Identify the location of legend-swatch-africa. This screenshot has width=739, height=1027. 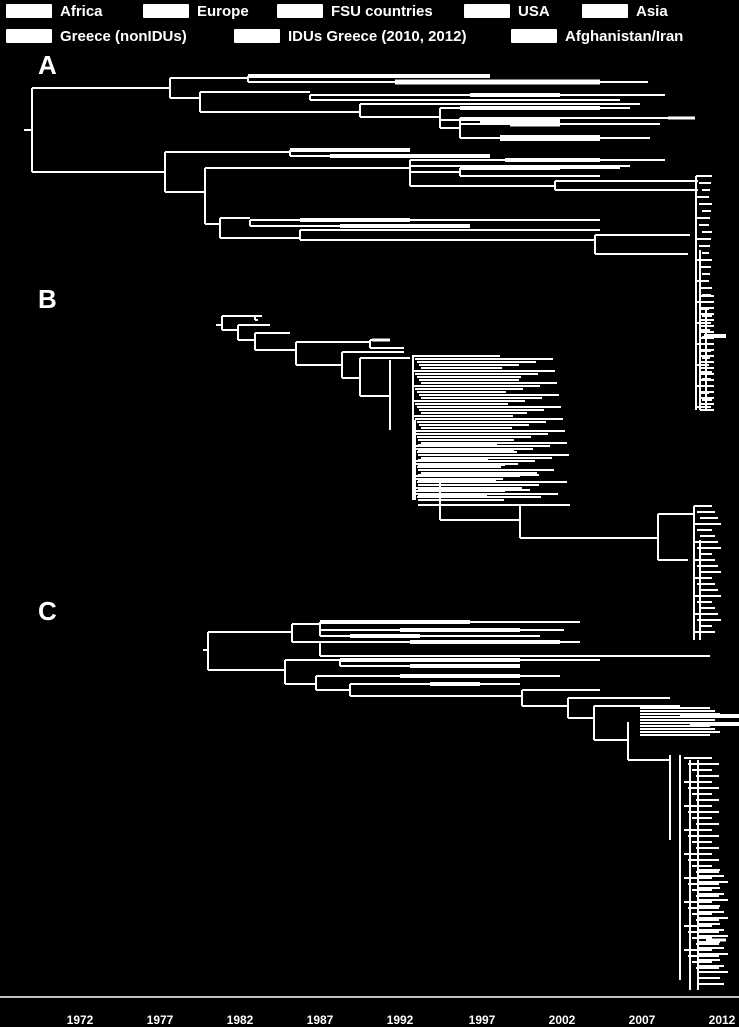
(29, 11).